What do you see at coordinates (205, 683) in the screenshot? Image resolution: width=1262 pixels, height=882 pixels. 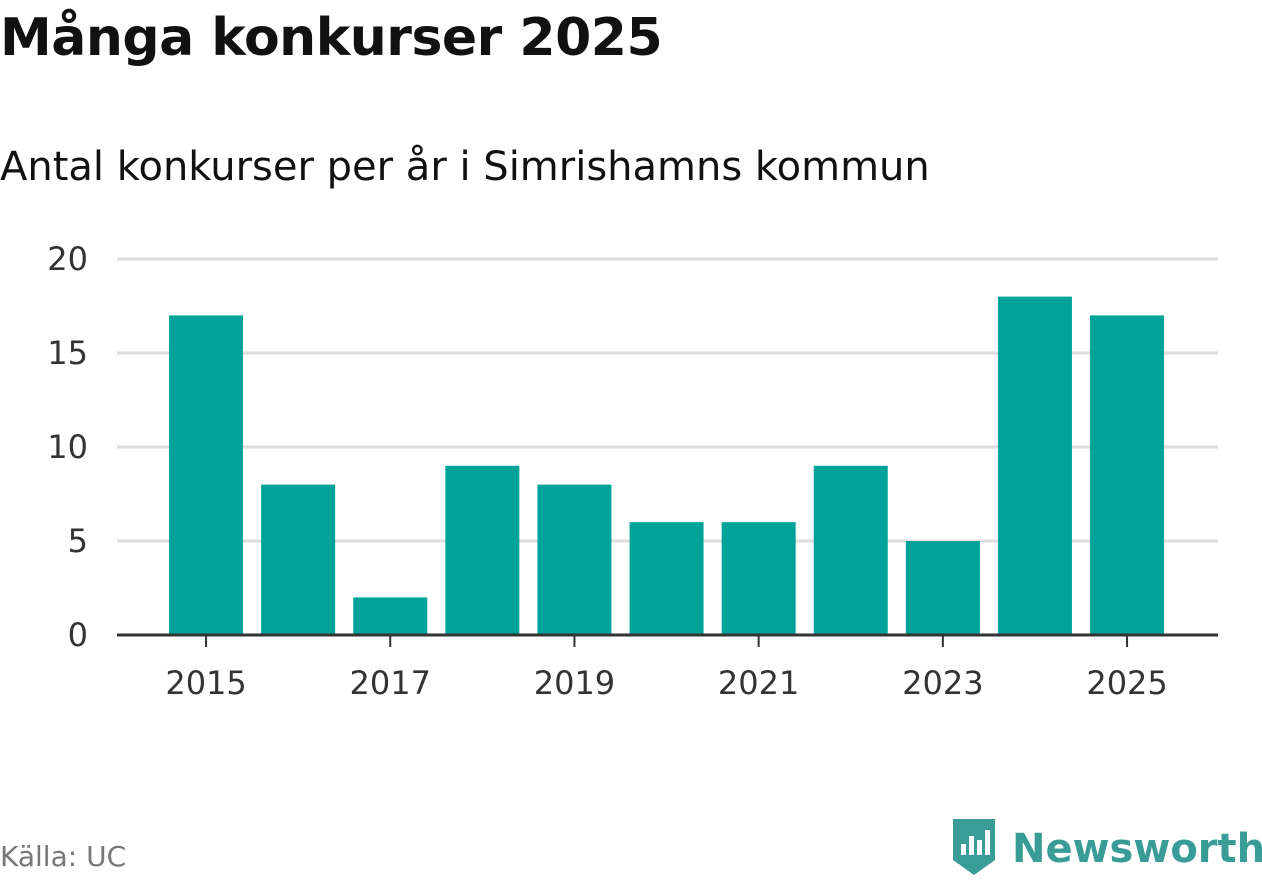 I see `x-tick-label: 2015` at bounding box center [205, 683].